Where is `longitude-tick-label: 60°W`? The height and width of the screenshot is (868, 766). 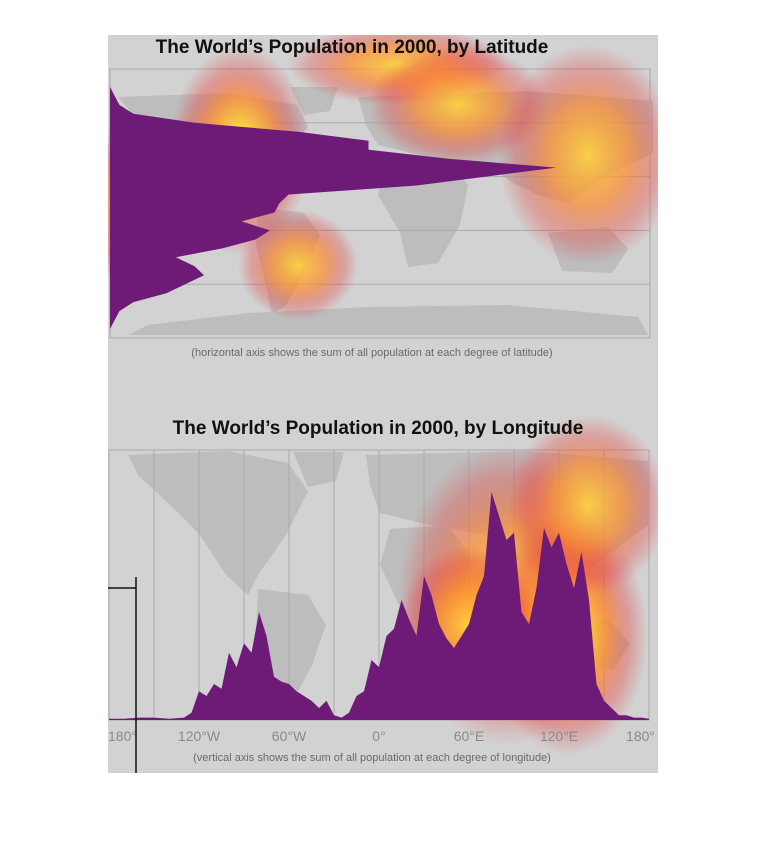 longitude-tick-label: 60°W is located at coordinates (289, 736).